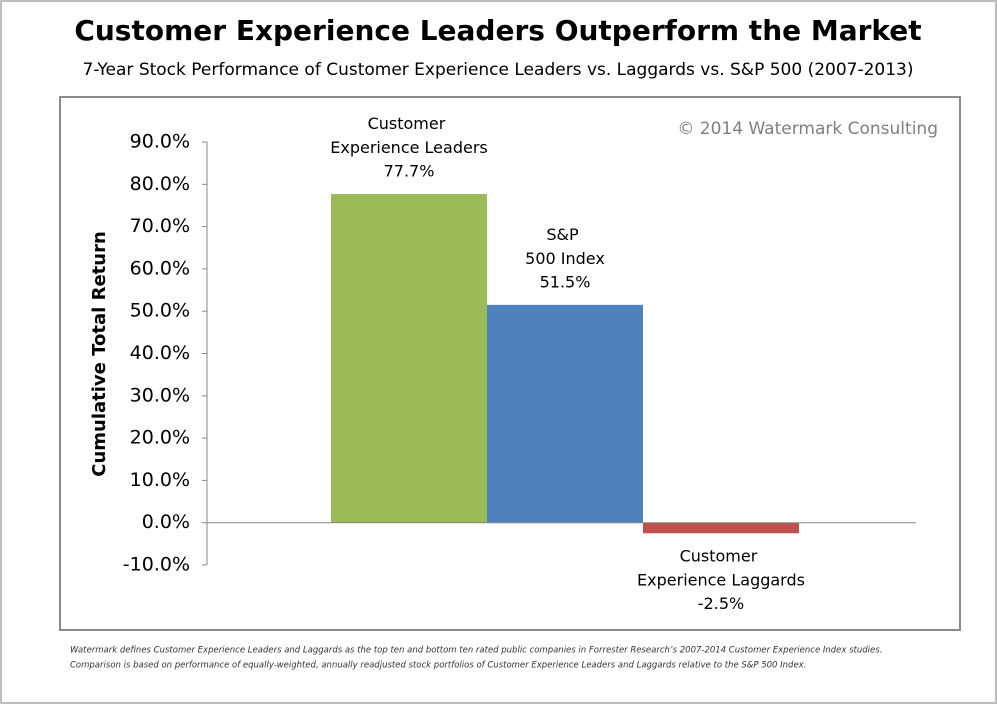 Image resolution: width=997 pixels, height=704 pixels. What do you see at coordinates (409, 171) in the screenshot?
I see `value-label: 77.7%` at bounding box center [409, 171].